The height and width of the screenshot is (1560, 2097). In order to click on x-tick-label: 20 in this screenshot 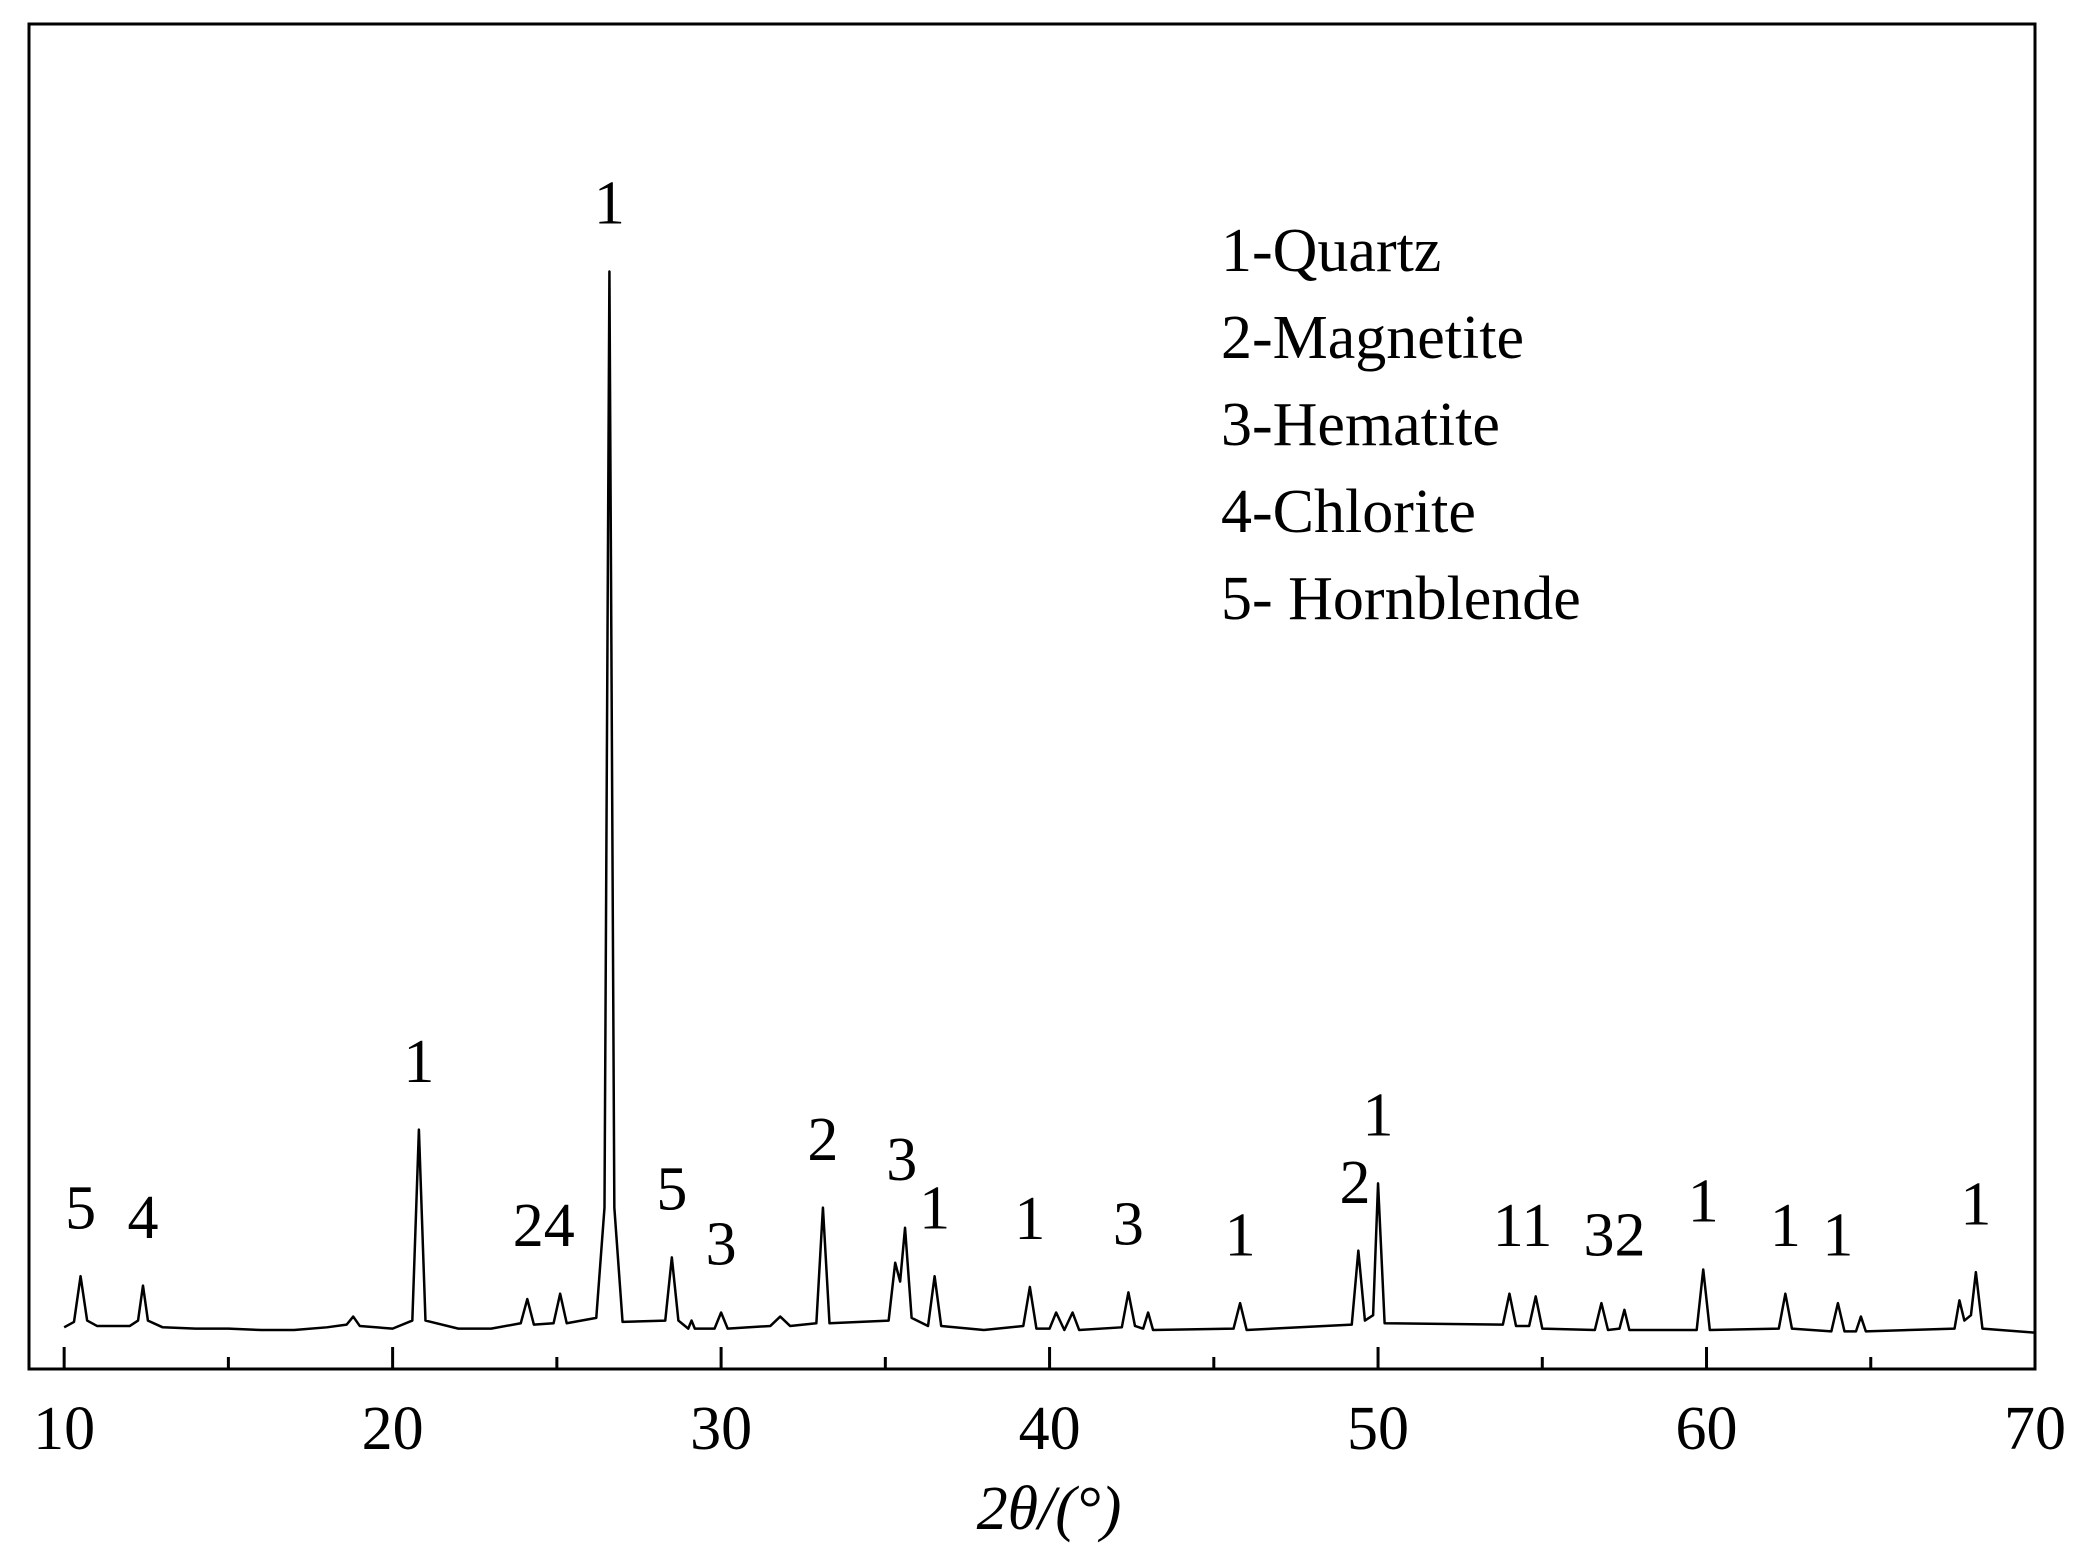, I will do `click(393, 1429)`.